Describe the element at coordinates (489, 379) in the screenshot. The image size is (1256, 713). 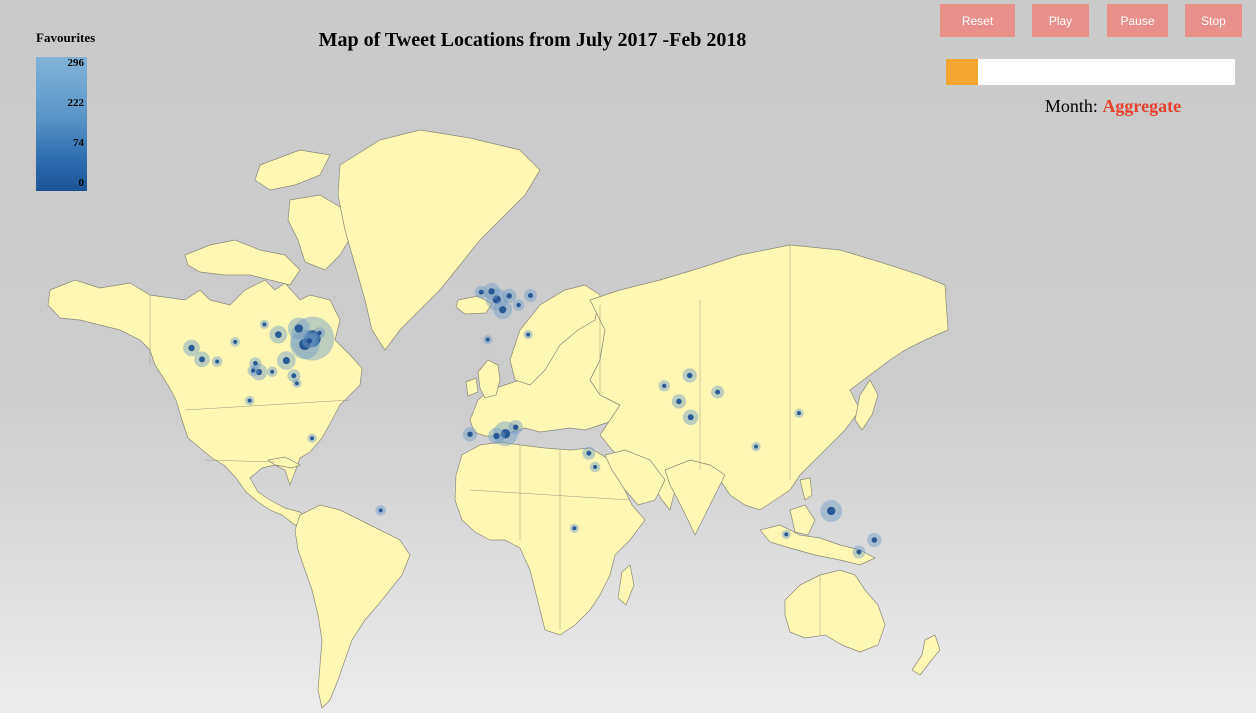
I see `great-britain` at that location.